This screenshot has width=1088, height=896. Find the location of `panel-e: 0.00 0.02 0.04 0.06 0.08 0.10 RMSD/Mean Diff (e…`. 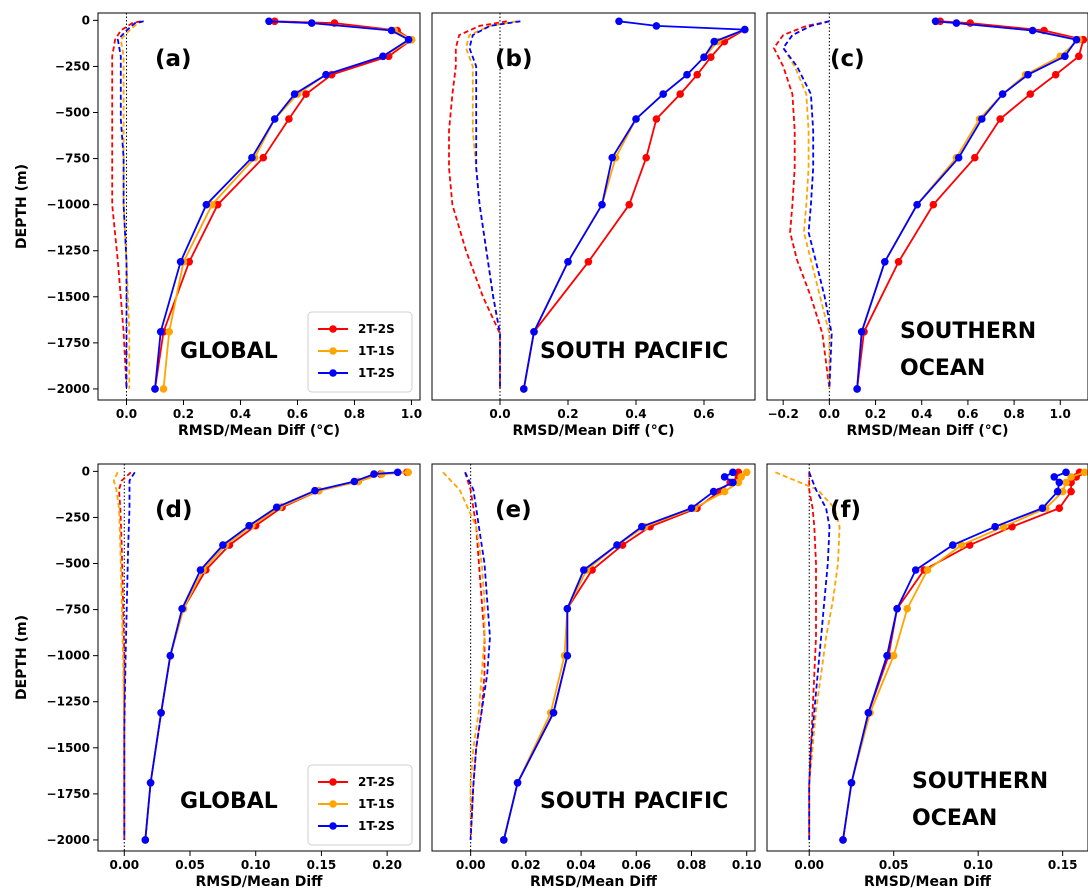

panel-e: 0.00 0.02 0.04 0.06 0.08 0.10 RMSD/Mean Diff (e… is located at coordinates (596, 676).